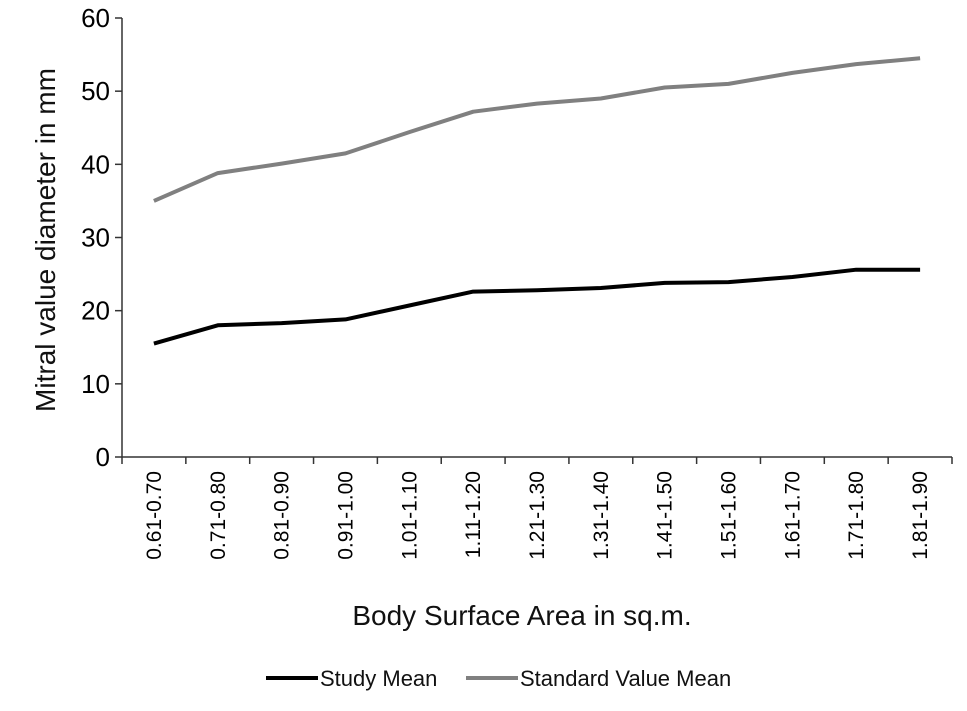 This screenshot has width=967, height=711. I want to click on x-tick-label: 0.81-0.90, so click(282, 515).